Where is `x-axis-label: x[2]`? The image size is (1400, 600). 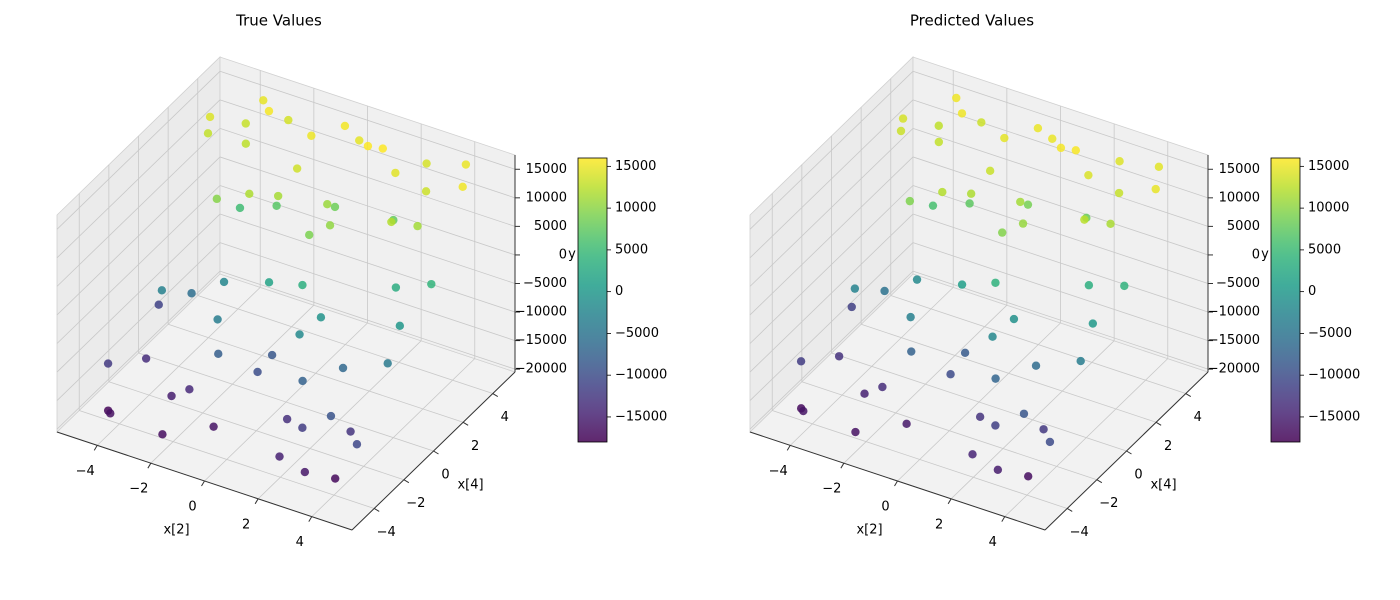
x-axis-label: x[2] is located at coordinates (176, 530).